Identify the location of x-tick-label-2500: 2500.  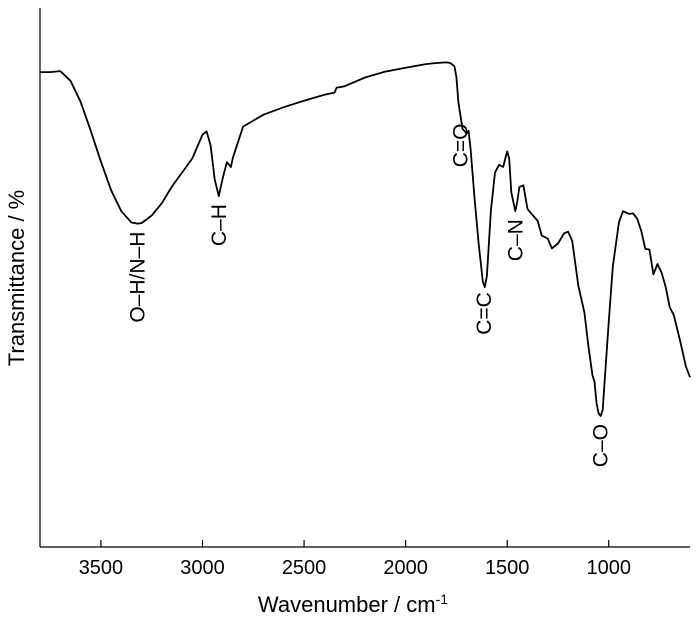
(304, 568).